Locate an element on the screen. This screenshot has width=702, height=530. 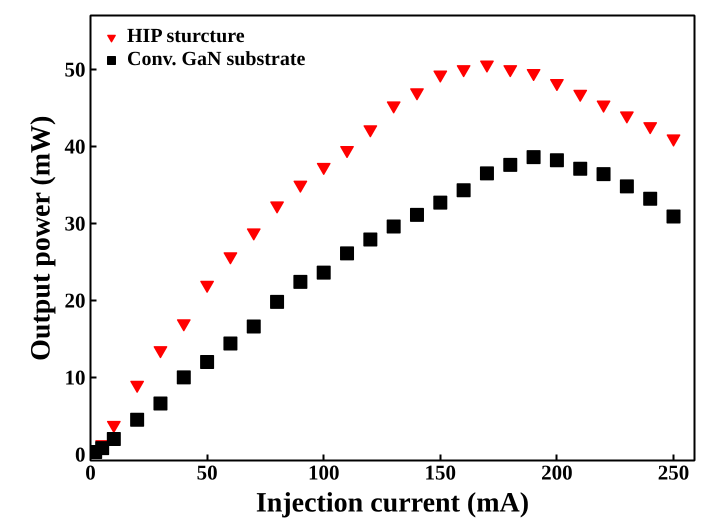
x-tick-label: 150 is located at coordinates (440, 472).